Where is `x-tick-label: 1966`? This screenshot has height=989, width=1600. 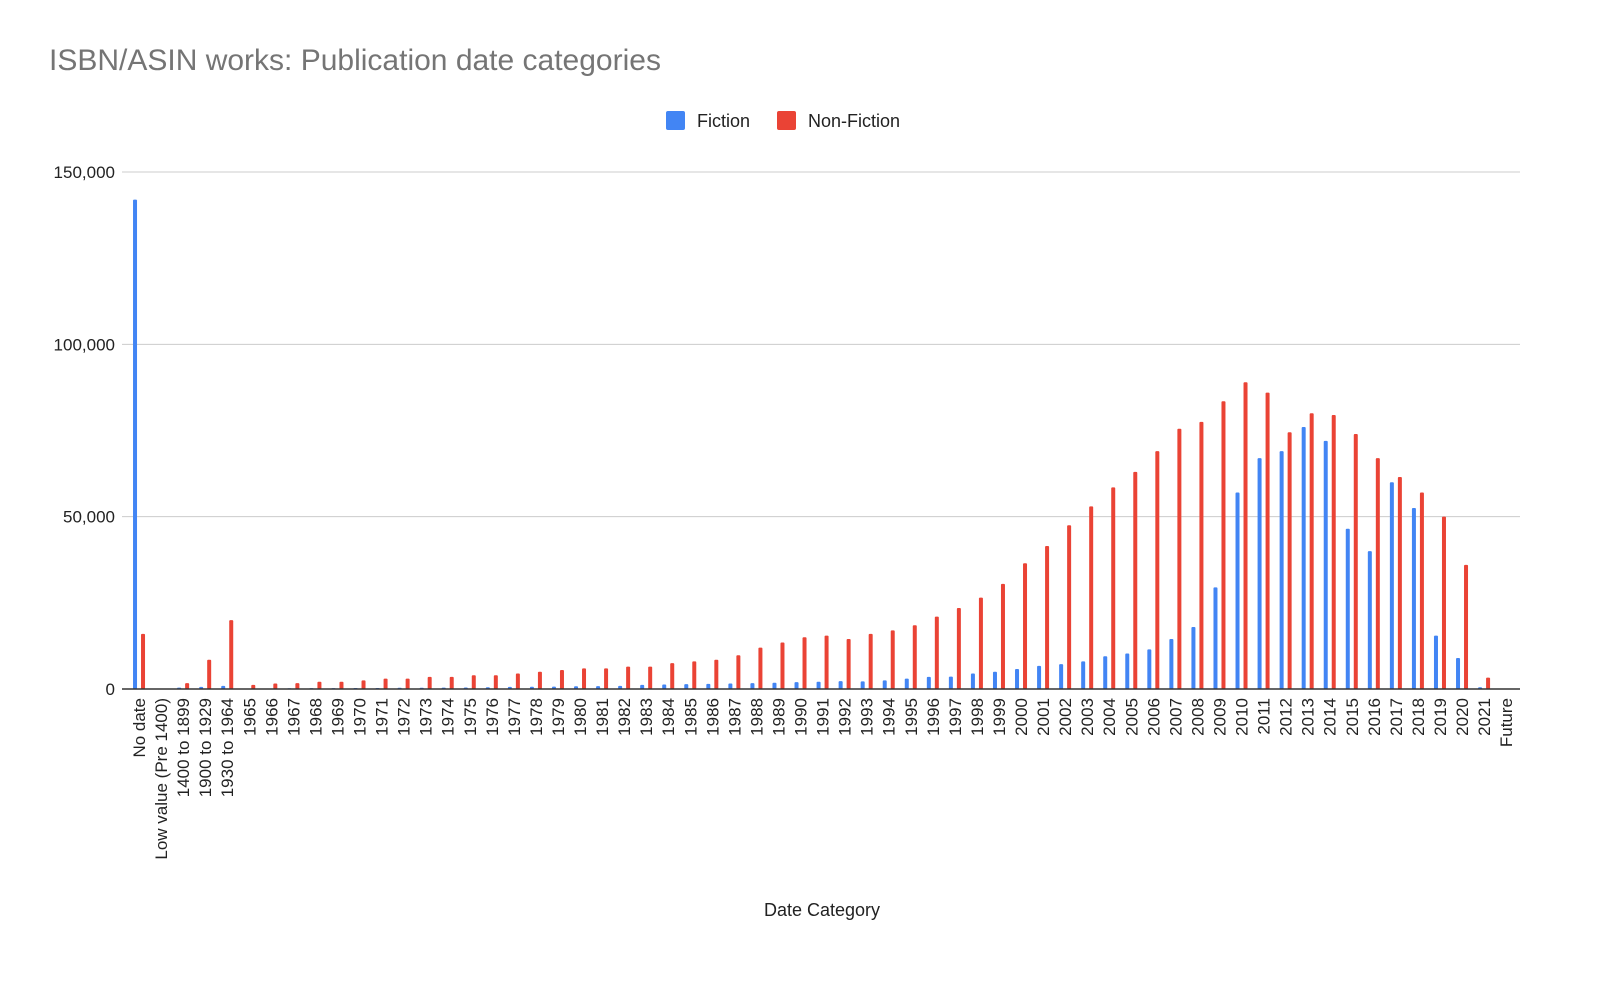
x-tick-label: 1966 is located at coordinates (271, 717).